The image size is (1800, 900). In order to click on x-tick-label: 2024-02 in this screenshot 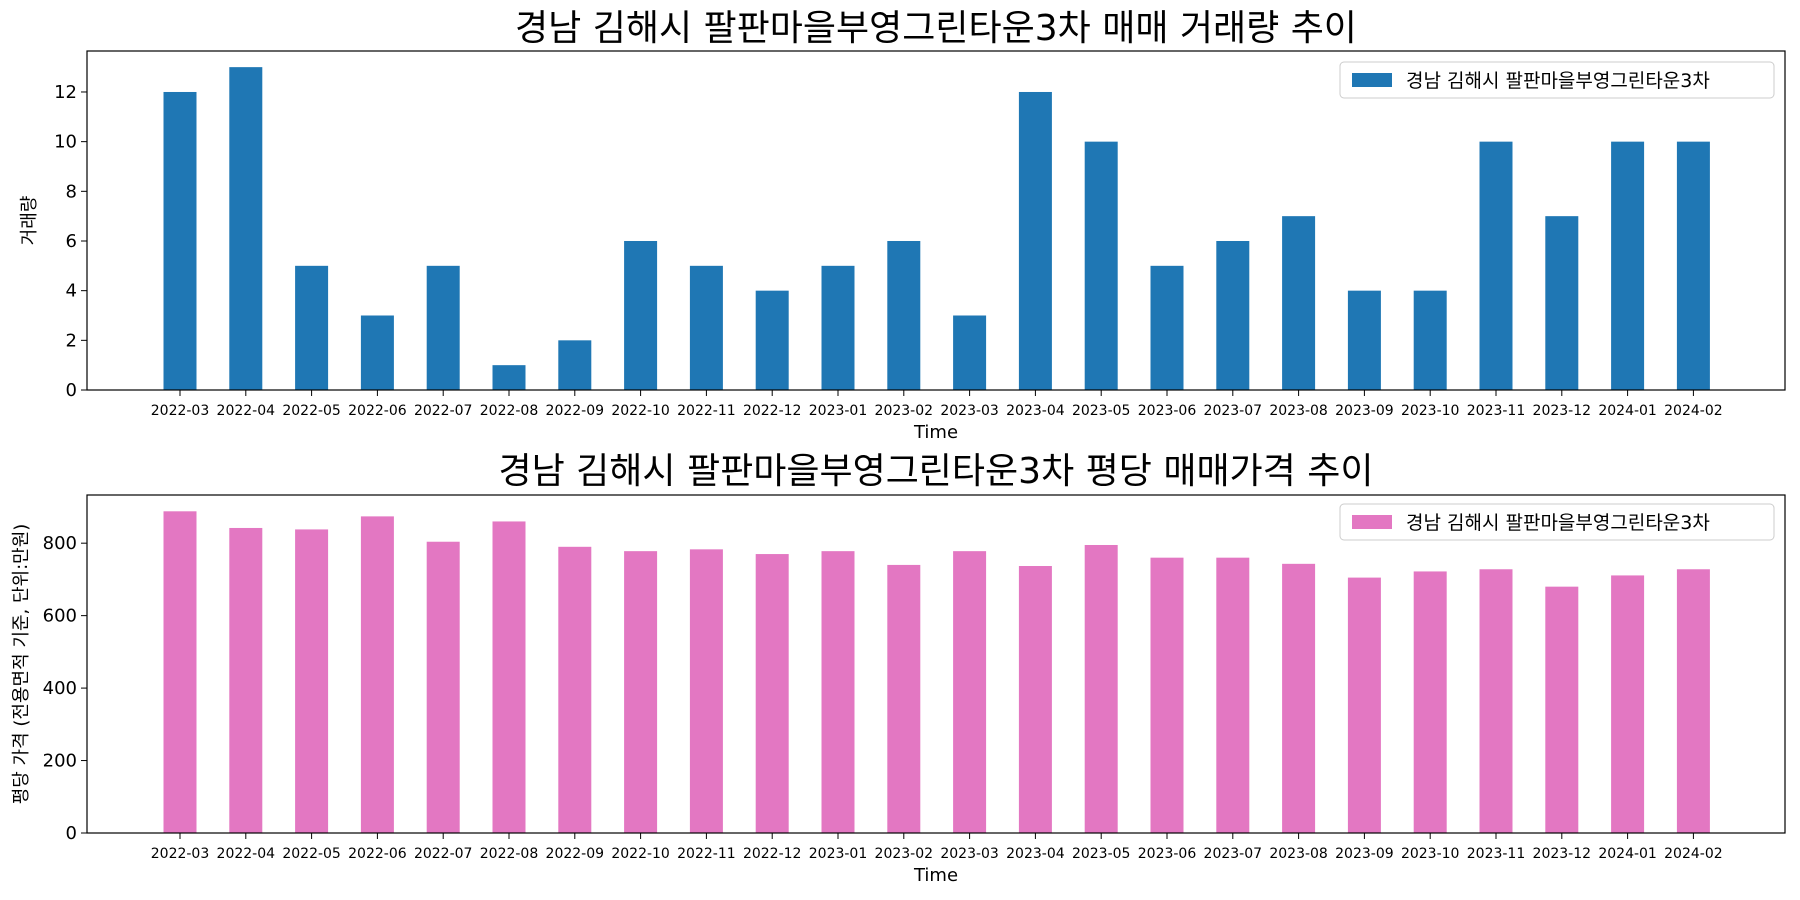, I will do `click(1693, 854)`.